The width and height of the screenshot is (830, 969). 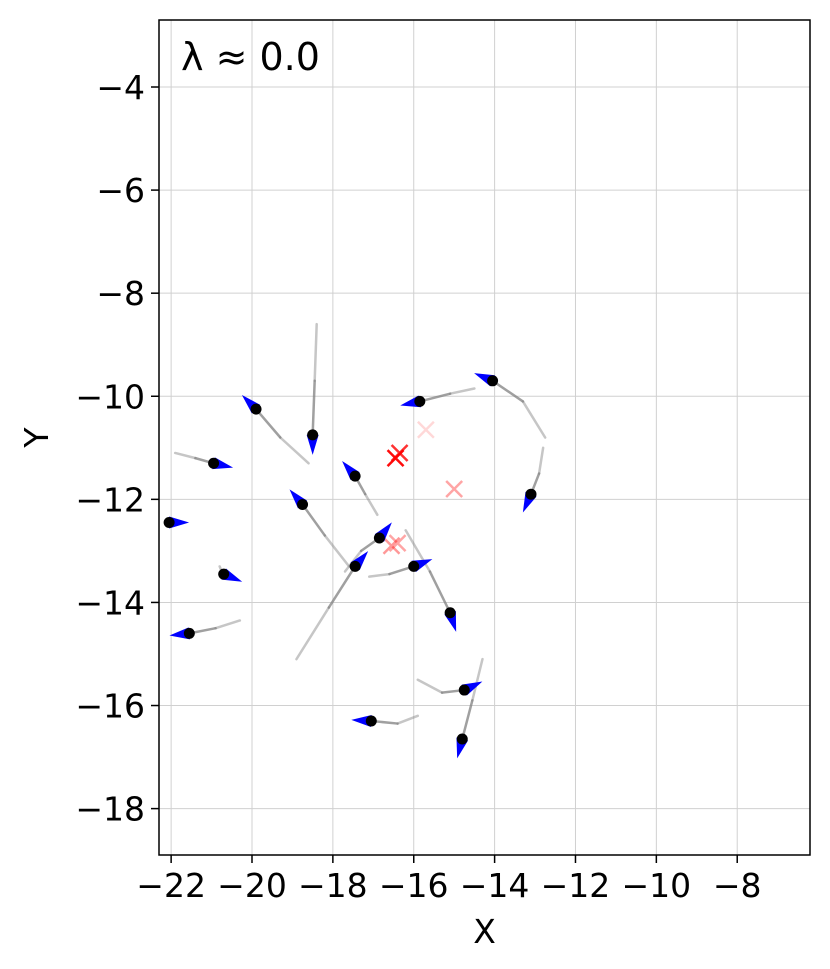 What do you see at coordinates (110, 499) in the screenshot?
I see `y-tick-label: −12` at bounding box center [110, 499].